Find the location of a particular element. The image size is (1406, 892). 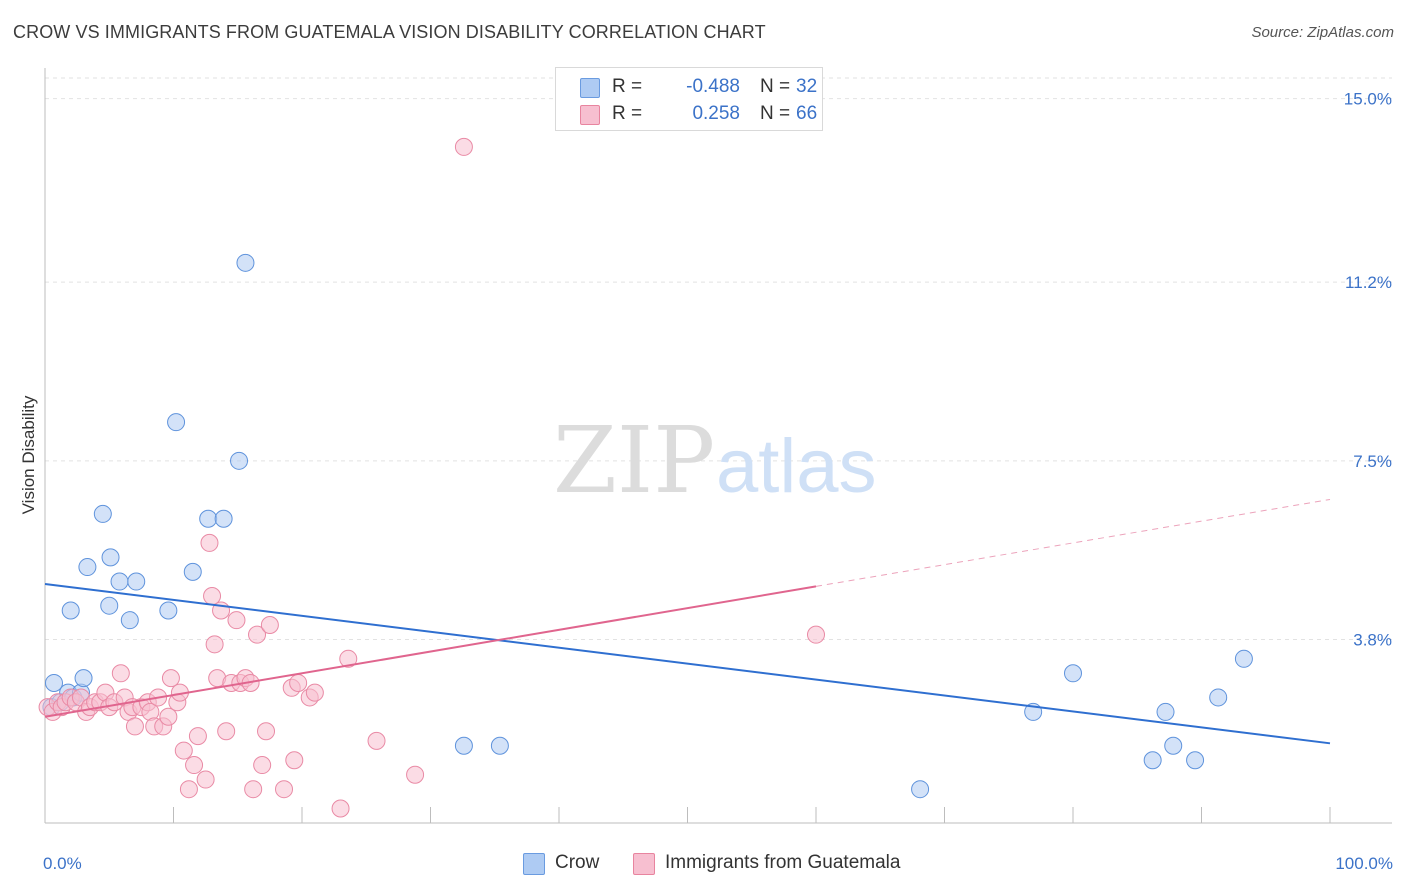

bottom-legend-label-guatemala: Immigrants from Guatemala is located at coordinates (783, 862).